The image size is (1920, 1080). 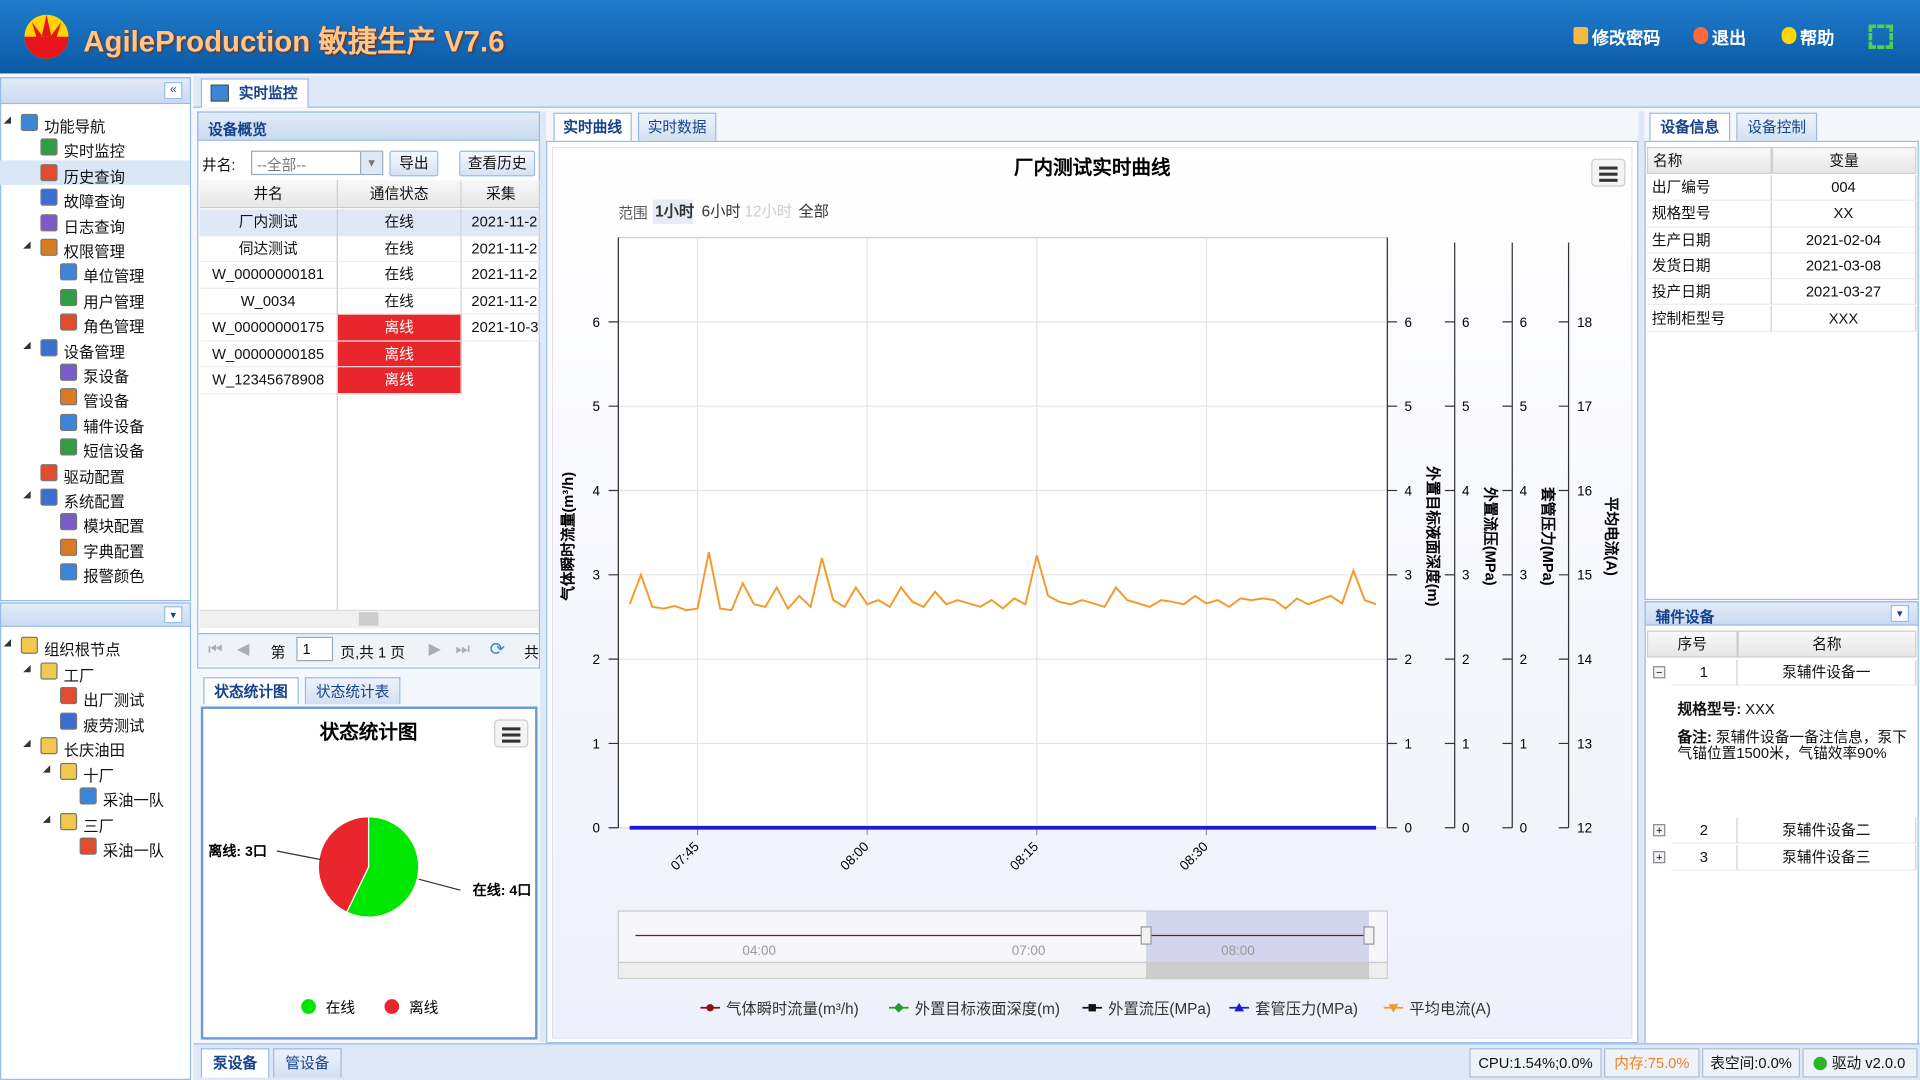 What do you see at coordinates (497, 650) in the screenshot?
I see `refresh-icon: ⟳` at bounding box center [497, 650].